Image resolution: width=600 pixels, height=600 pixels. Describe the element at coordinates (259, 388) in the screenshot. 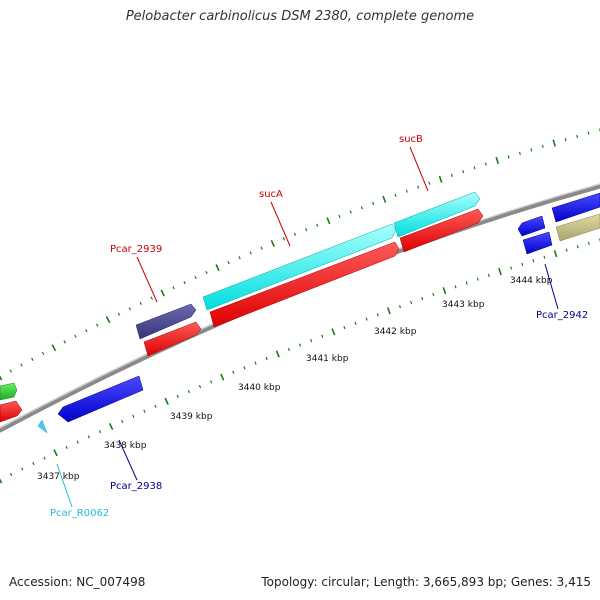

I see `scale-label: 3440 kbp` at that location.